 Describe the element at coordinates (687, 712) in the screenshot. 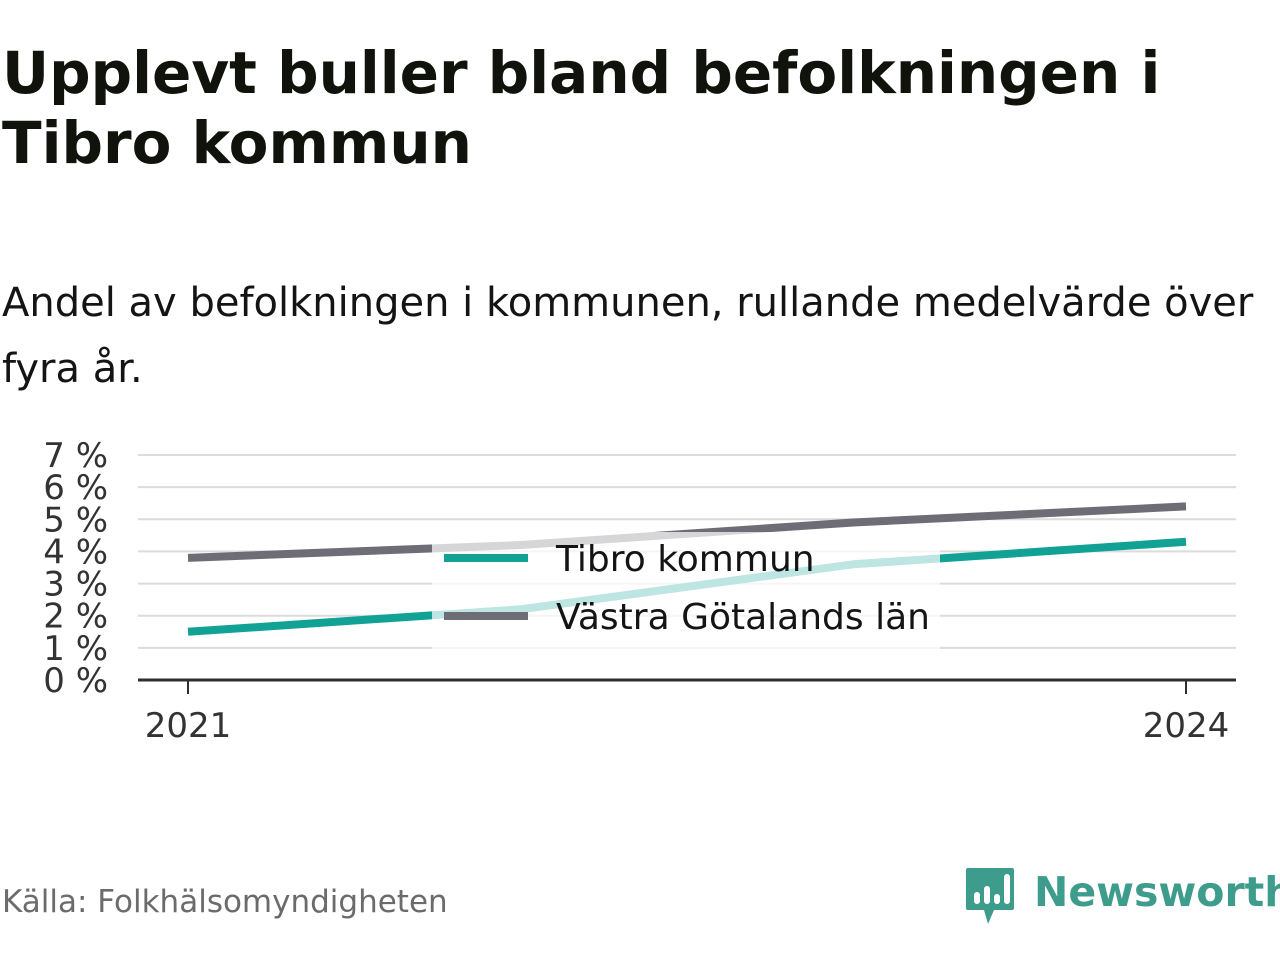

I see `x-axis: 2021 2024` at that location.